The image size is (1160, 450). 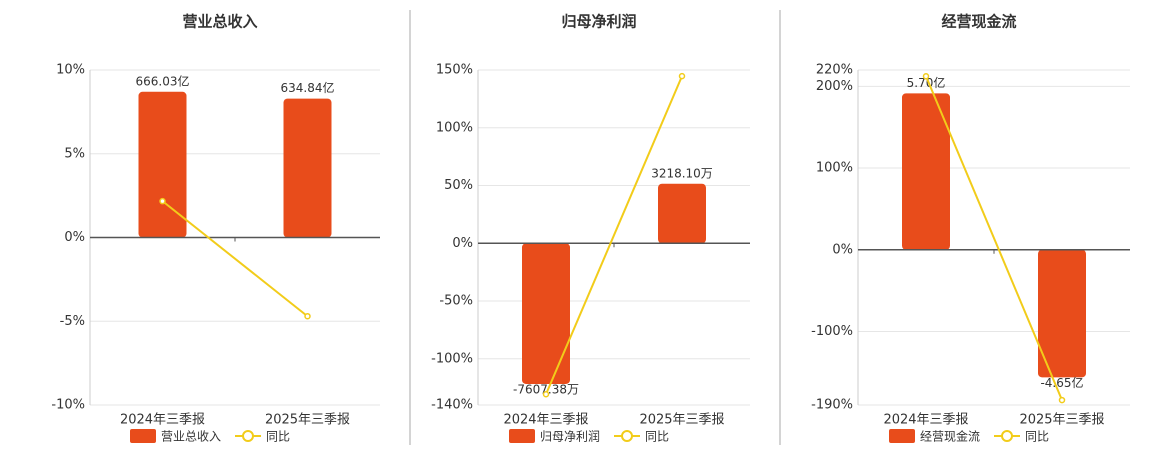 What do you see at coordinates (456, 301) in the screenshot?
I see `y-tick-label: -50%` at bounding box center [456, 301].